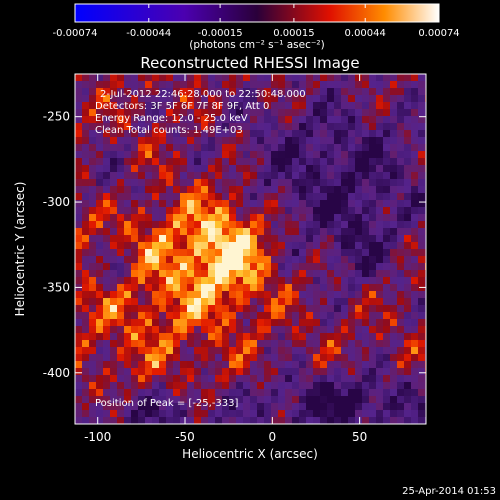  What do you see at coordinates (256, 45) in the screenshot?
I see `colorbar-units: (photons cm⁻² s⁻¹ asec⁻²)` at bounding box center [256, 45].